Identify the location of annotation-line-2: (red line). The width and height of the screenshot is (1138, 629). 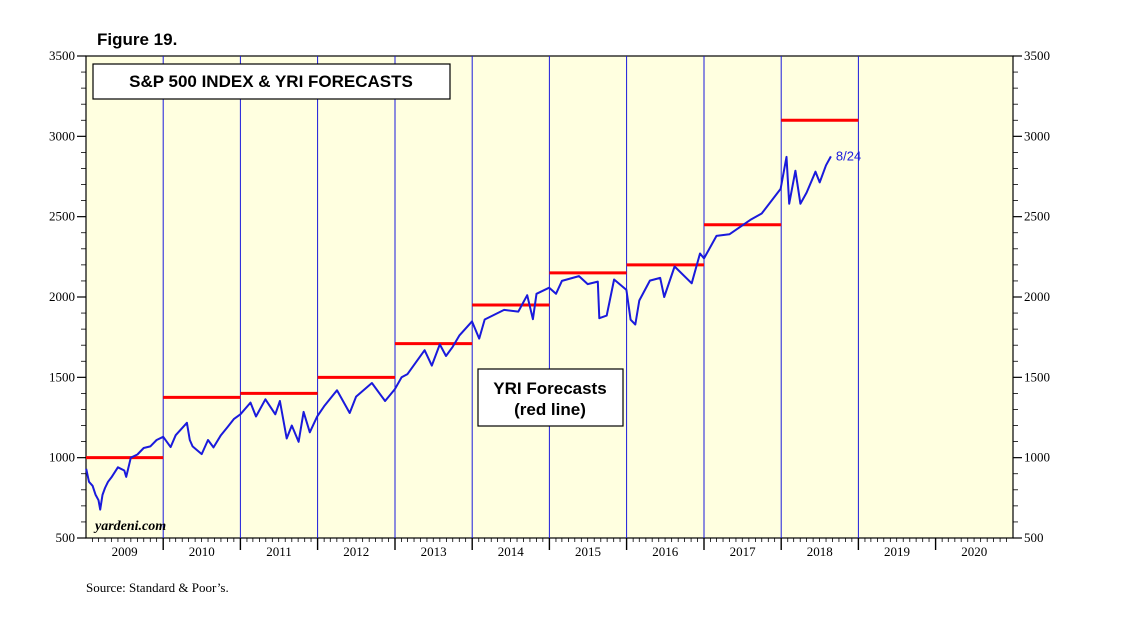
(550, 409).